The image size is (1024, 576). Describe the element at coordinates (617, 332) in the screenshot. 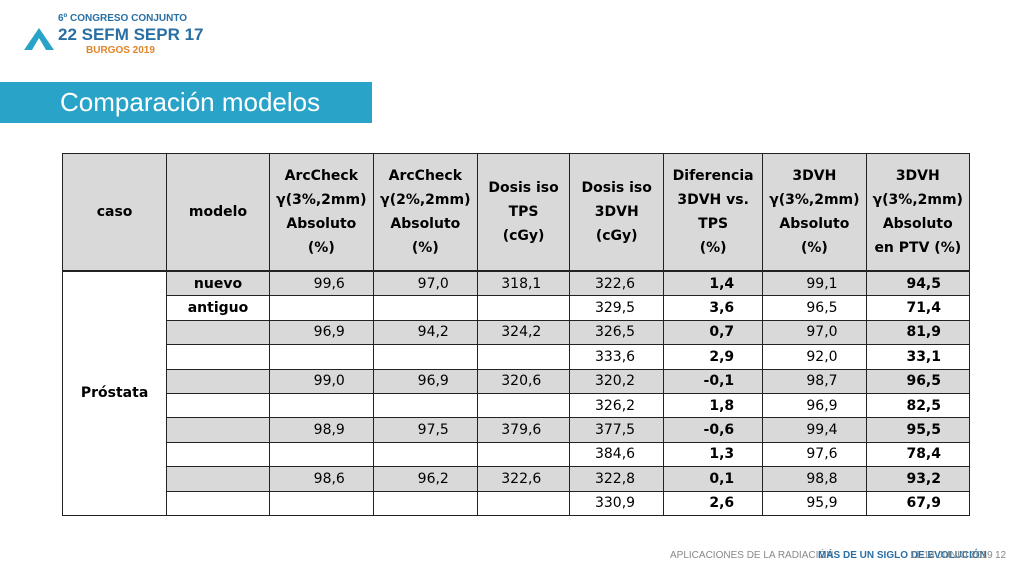

I see `cell: 326,5` at that location.